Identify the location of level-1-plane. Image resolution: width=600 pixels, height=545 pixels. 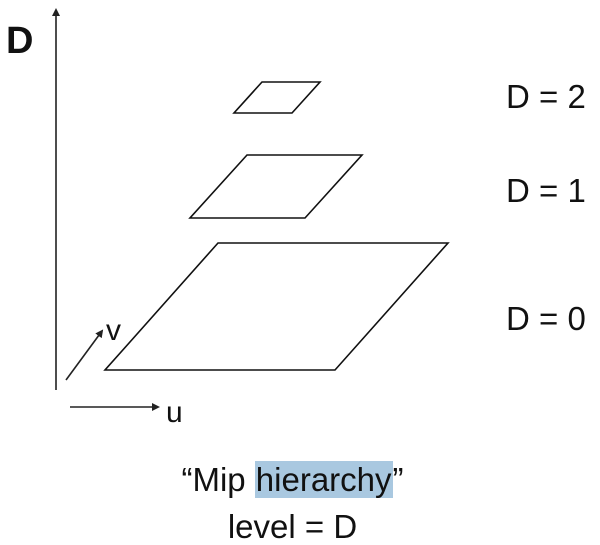
(276, 186).